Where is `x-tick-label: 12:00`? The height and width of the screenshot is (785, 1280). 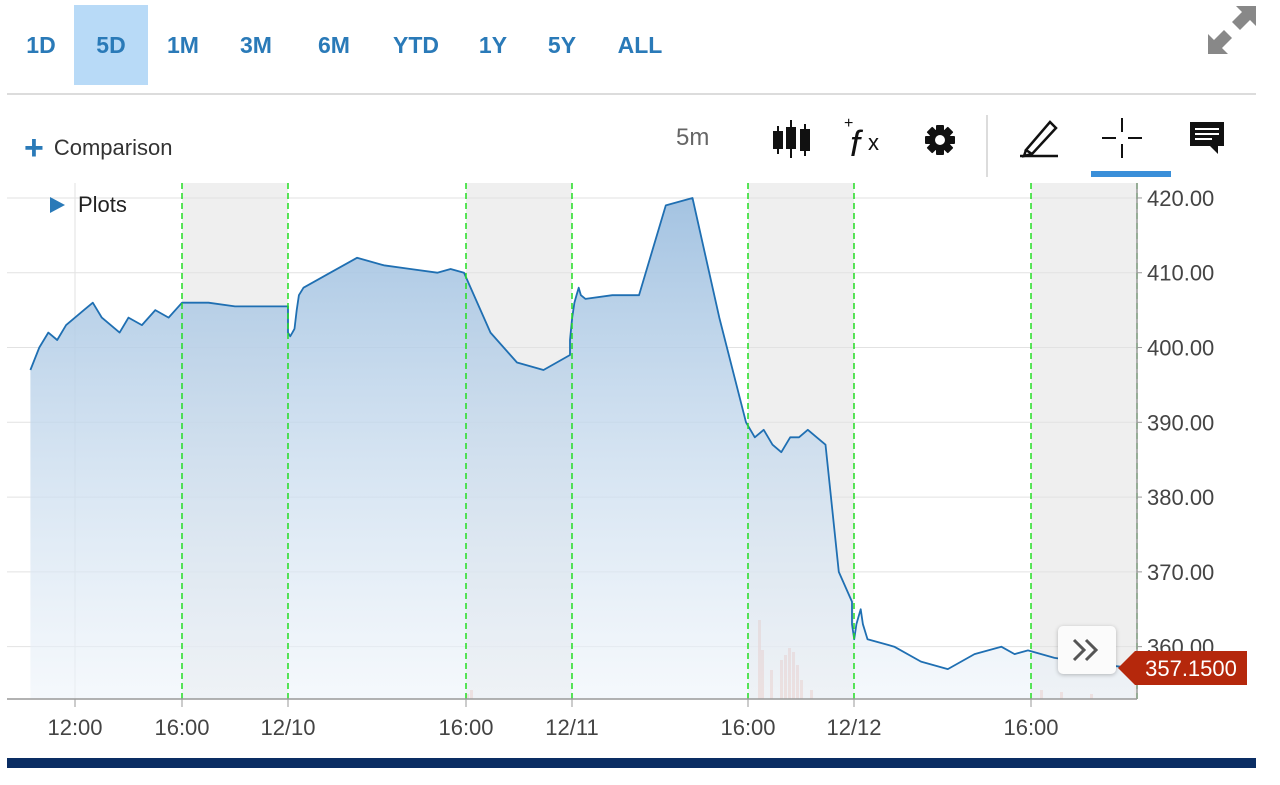 x-tick-label: 12:00 is located at coordinates (74, 727).